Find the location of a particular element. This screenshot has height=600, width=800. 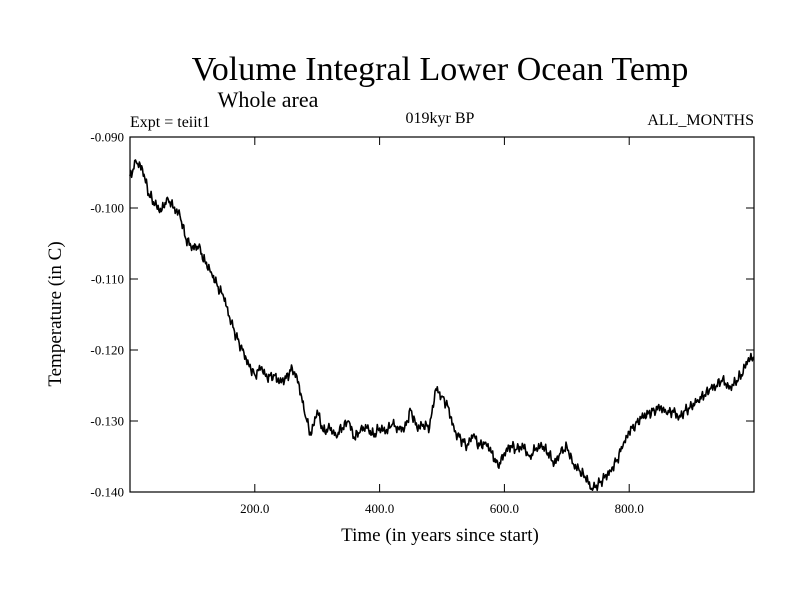

chart-subtitle: Whole area is located at coordinates (268, 99).